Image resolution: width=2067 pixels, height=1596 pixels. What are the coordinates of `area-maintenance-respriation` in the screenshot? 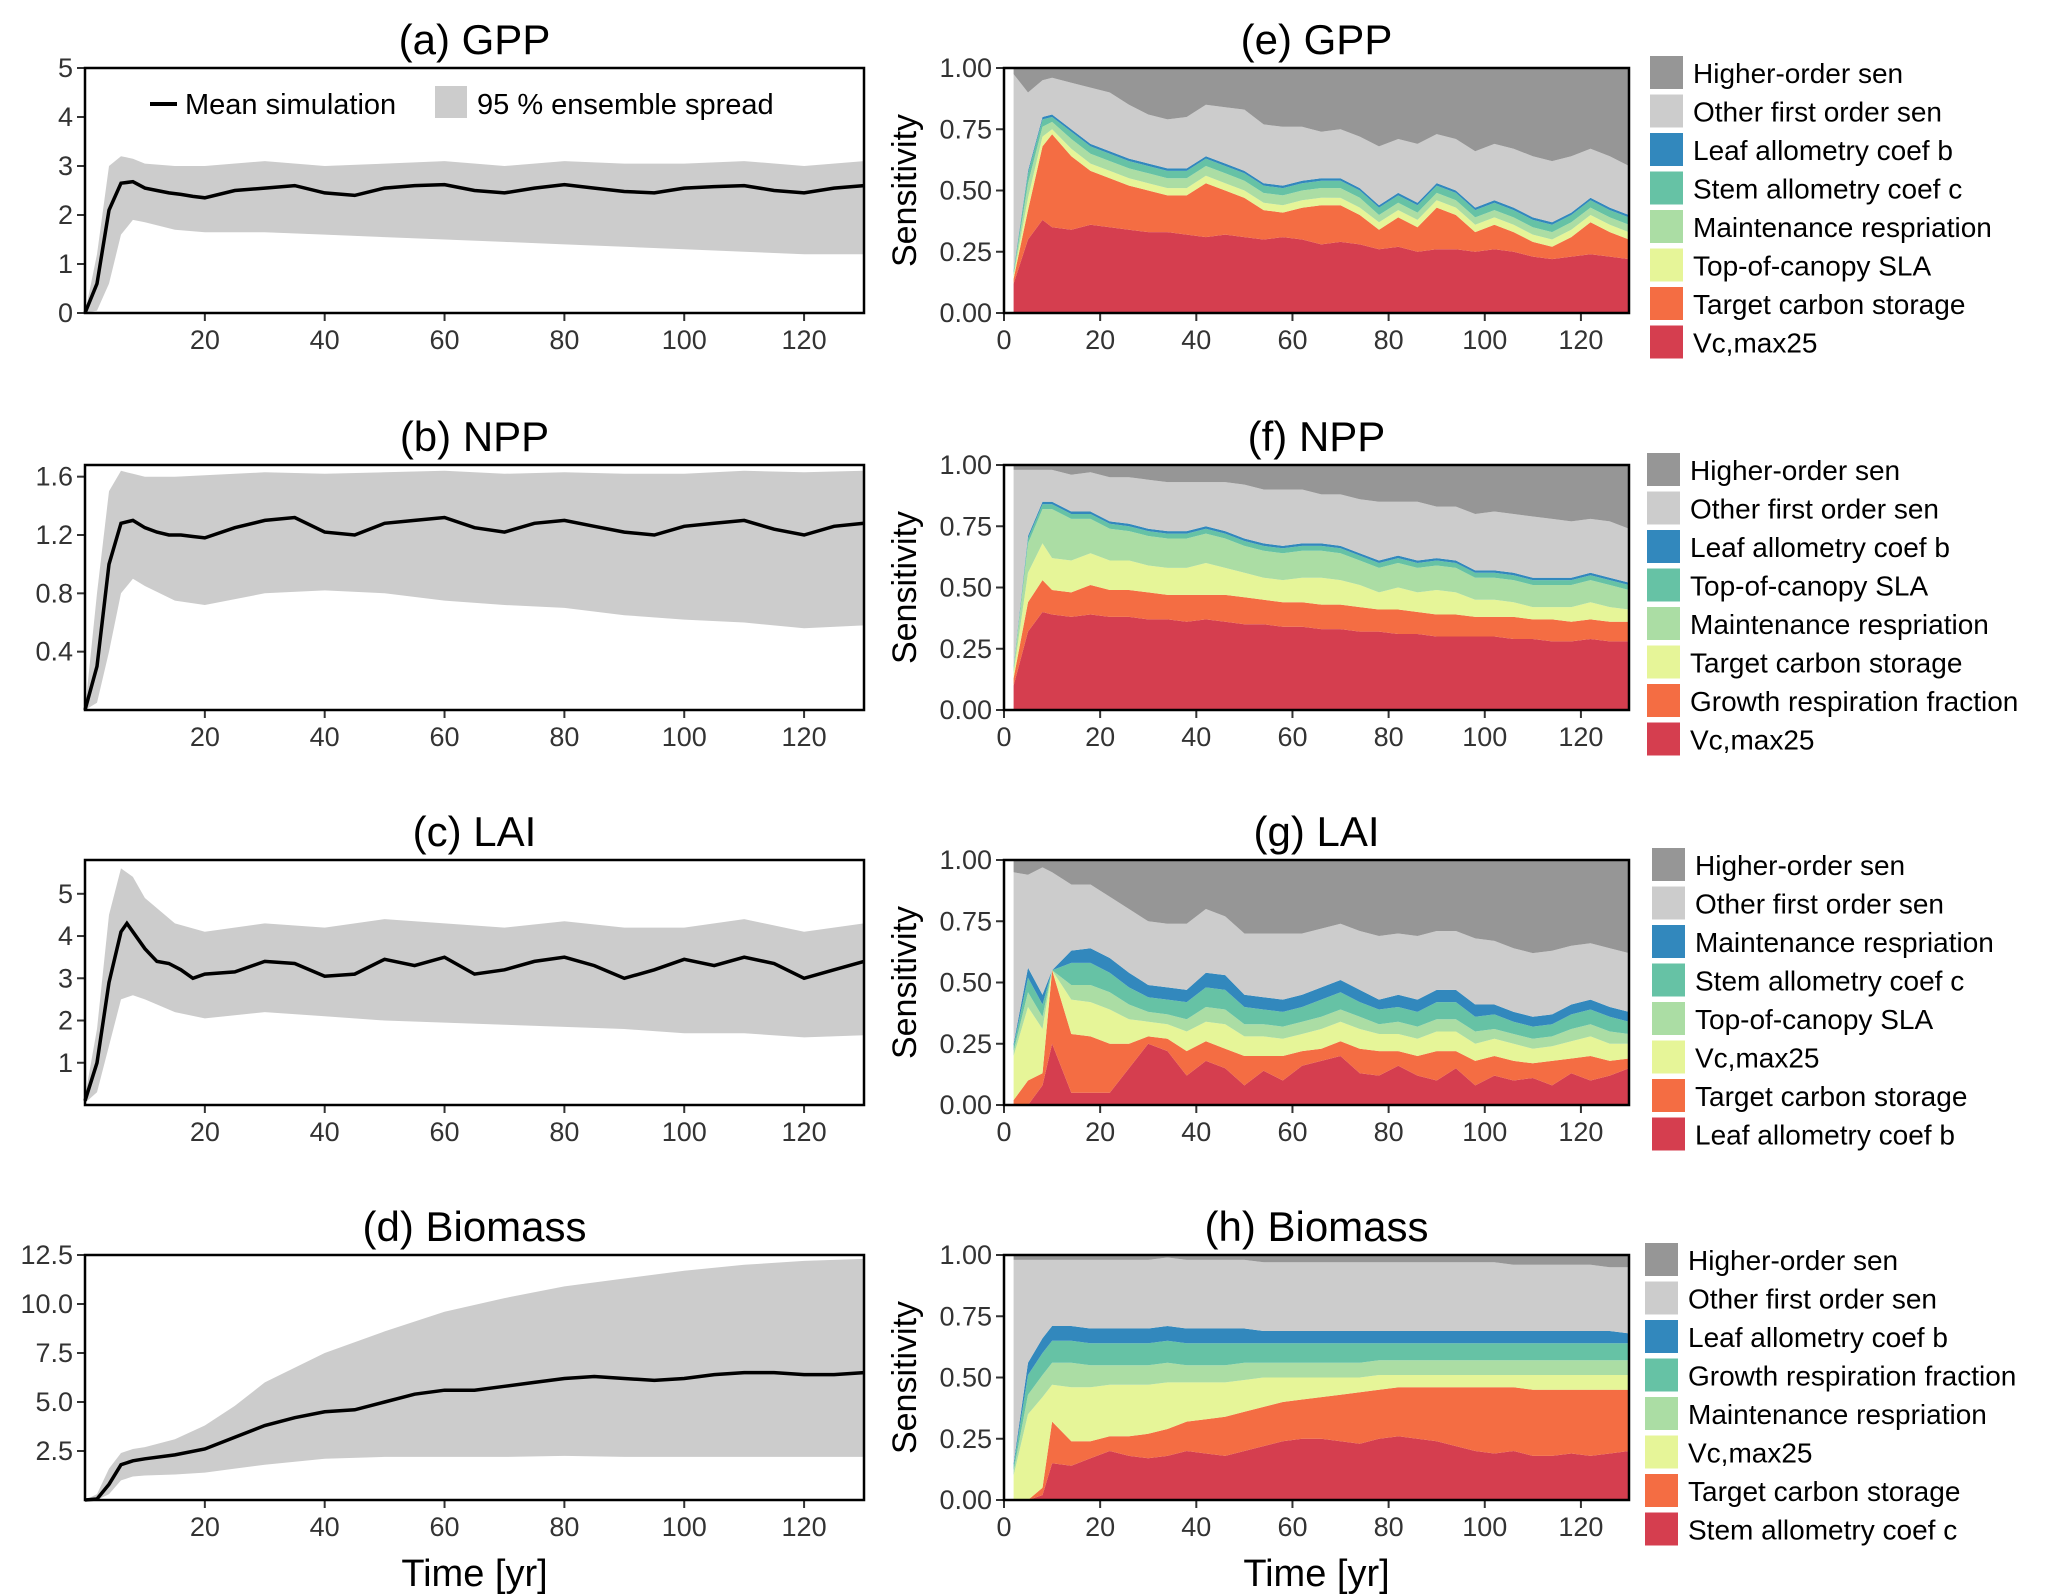 It's located at (1321, 1418).